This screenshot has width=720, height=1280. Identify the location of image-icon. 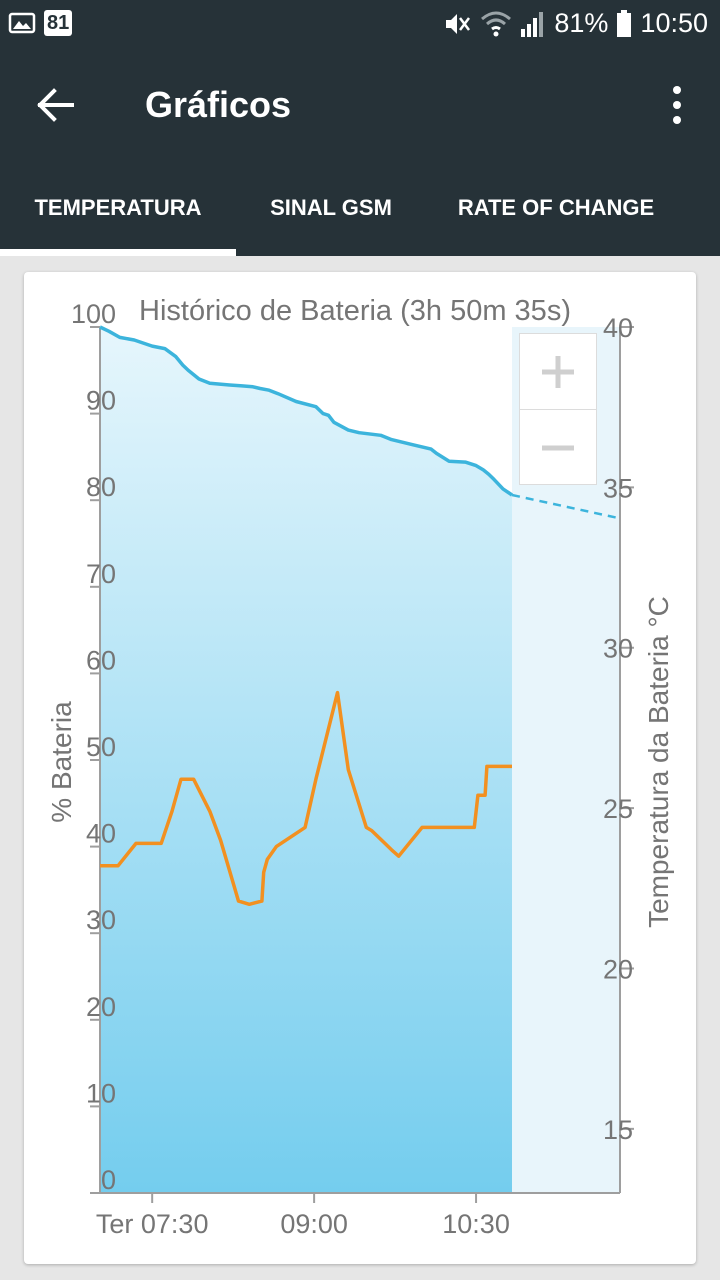
(22, 23).